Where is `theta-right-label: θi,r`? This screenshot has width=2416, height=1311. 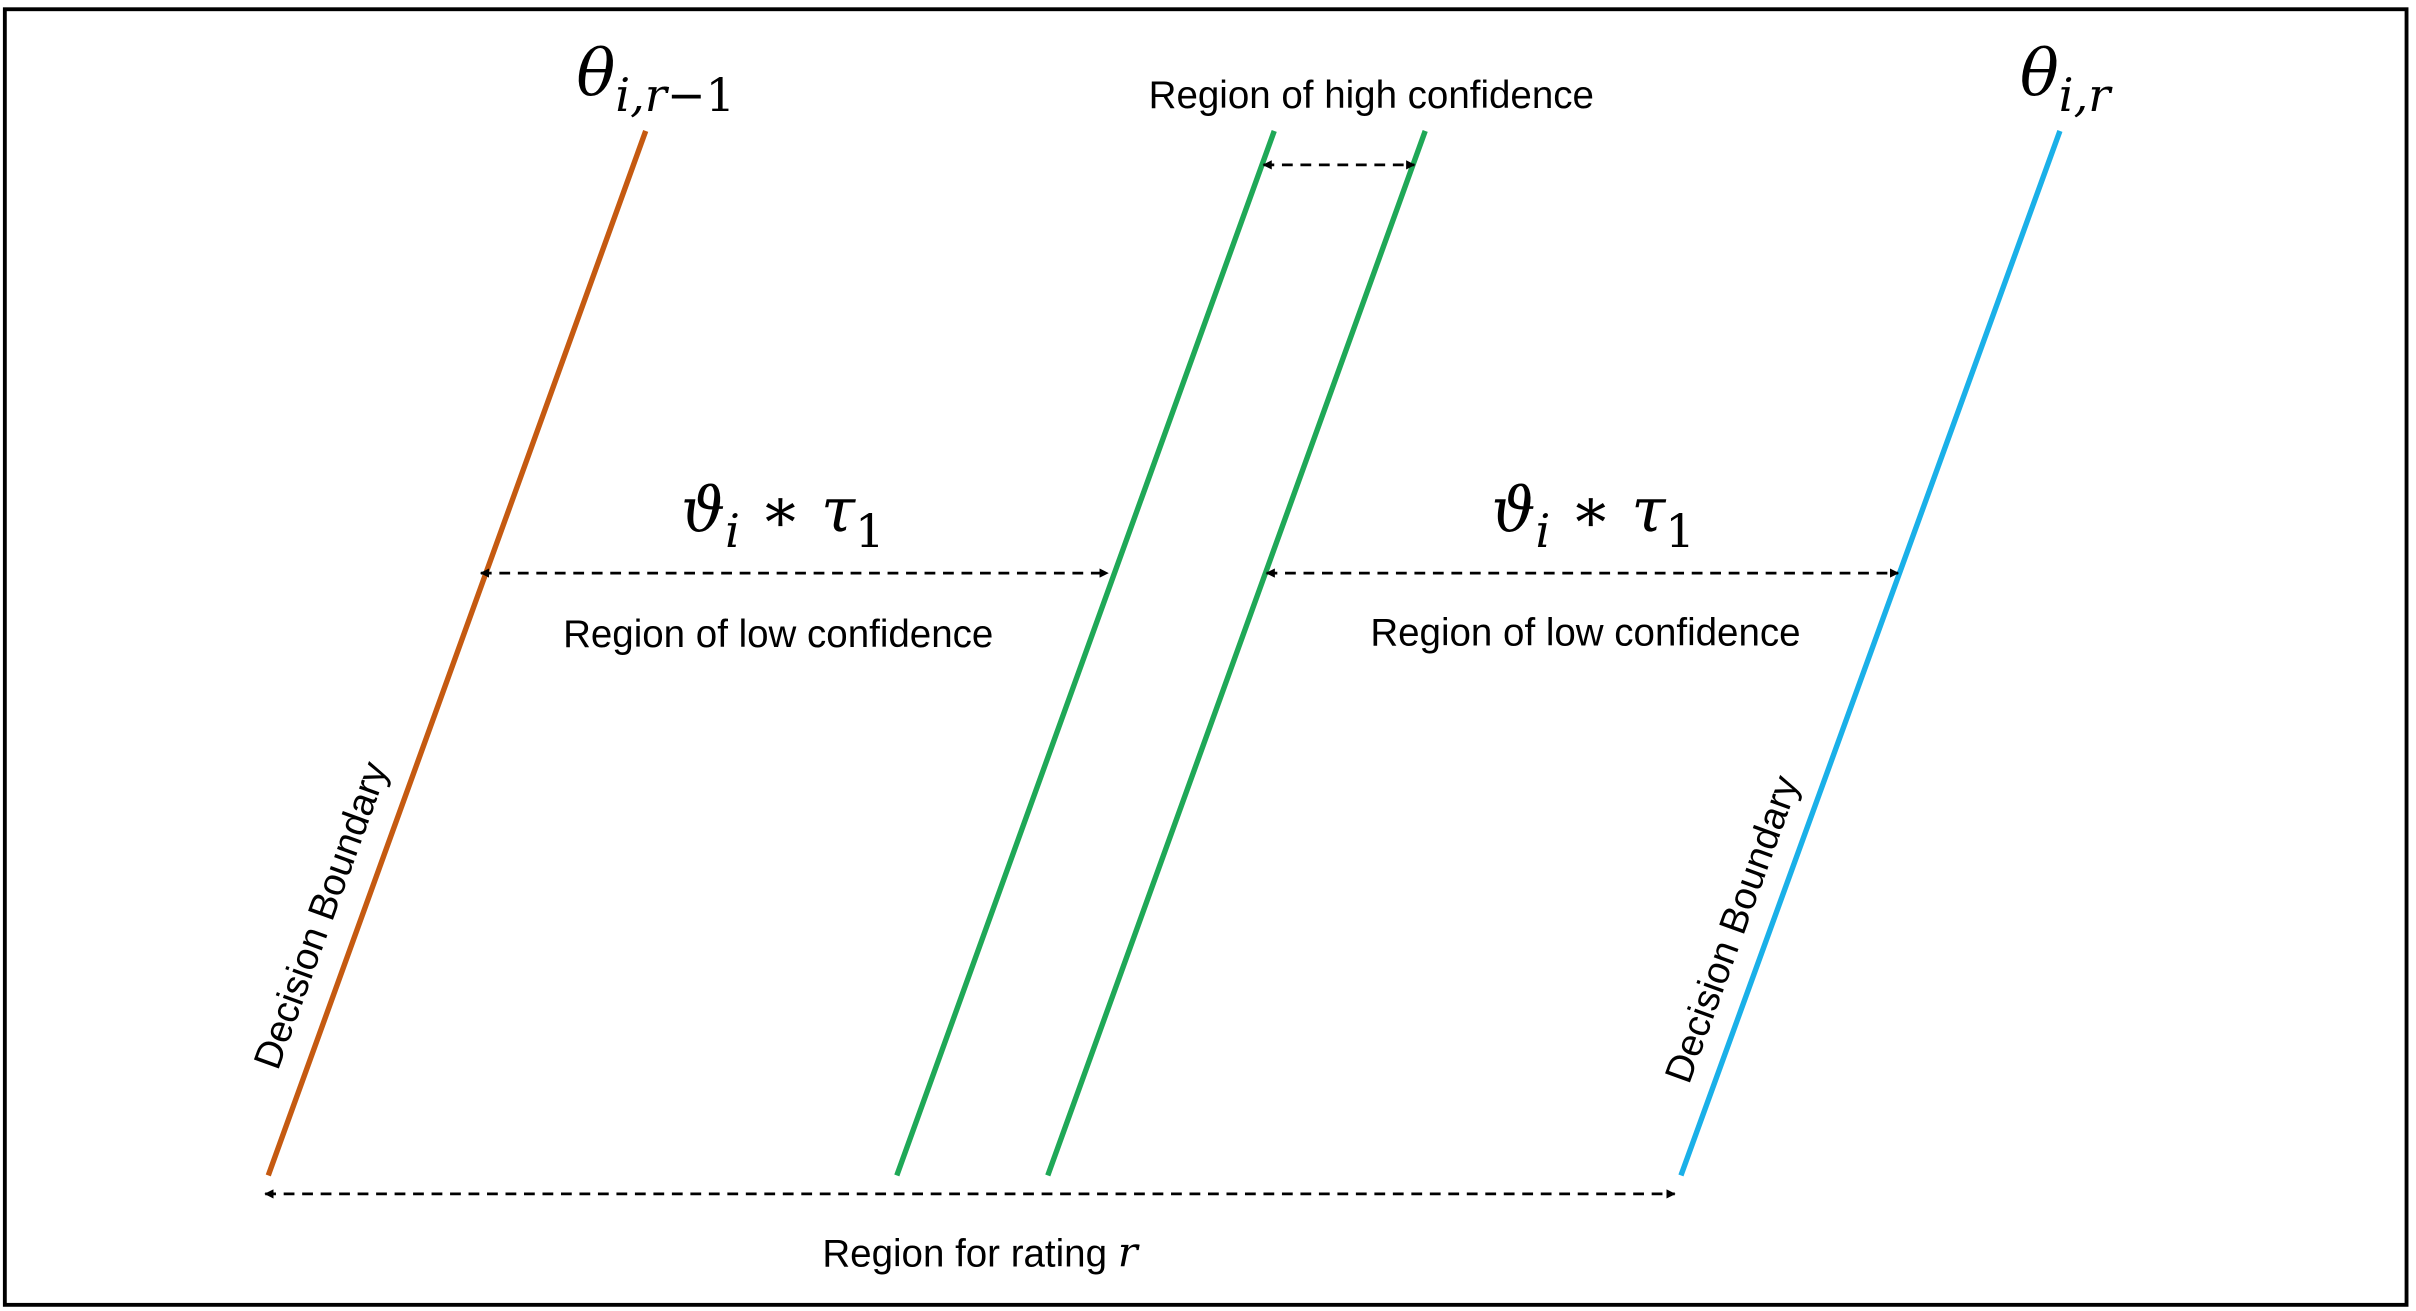 theta-right-label: θi,r is located at coordinates (2066, 79).